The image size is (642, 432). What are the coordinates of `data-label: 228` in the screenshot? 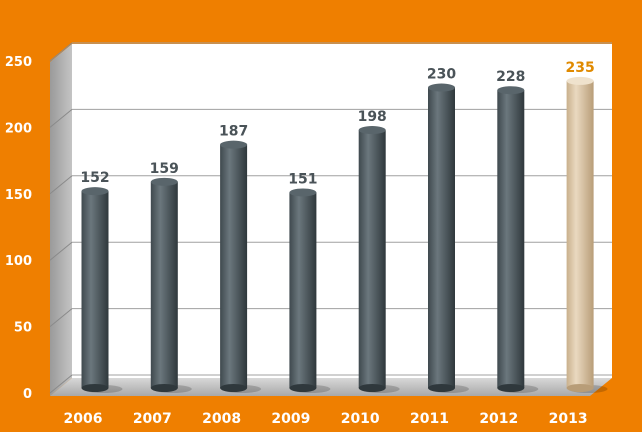 It's located at (510, 77).